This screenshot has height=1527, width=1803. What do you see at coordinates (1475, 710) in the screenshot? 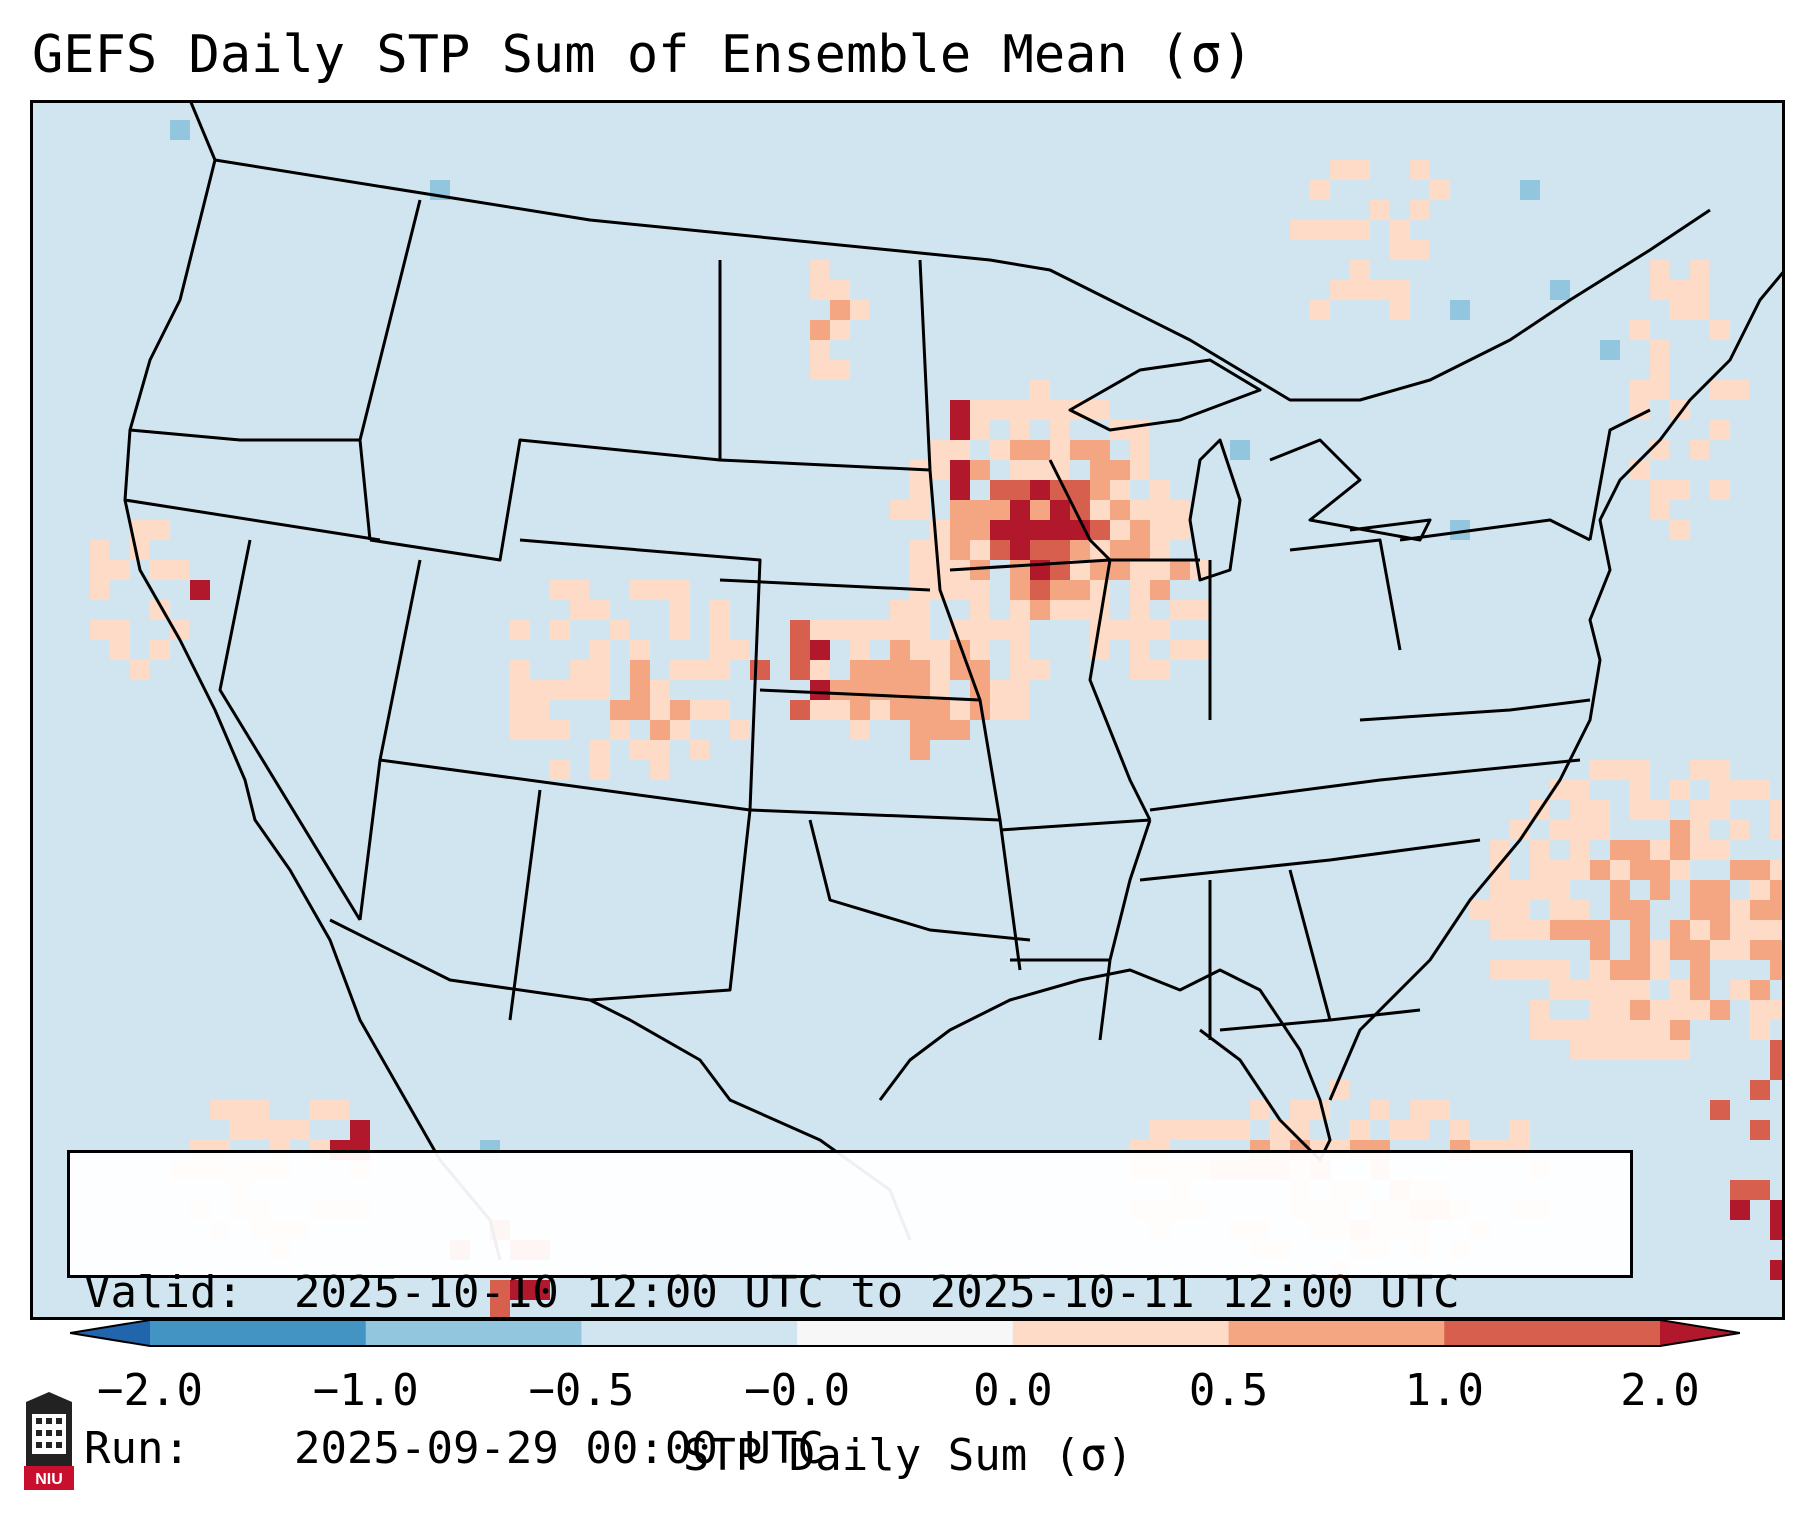
I see `state-va-nc` at bounding box center [1475, 710].